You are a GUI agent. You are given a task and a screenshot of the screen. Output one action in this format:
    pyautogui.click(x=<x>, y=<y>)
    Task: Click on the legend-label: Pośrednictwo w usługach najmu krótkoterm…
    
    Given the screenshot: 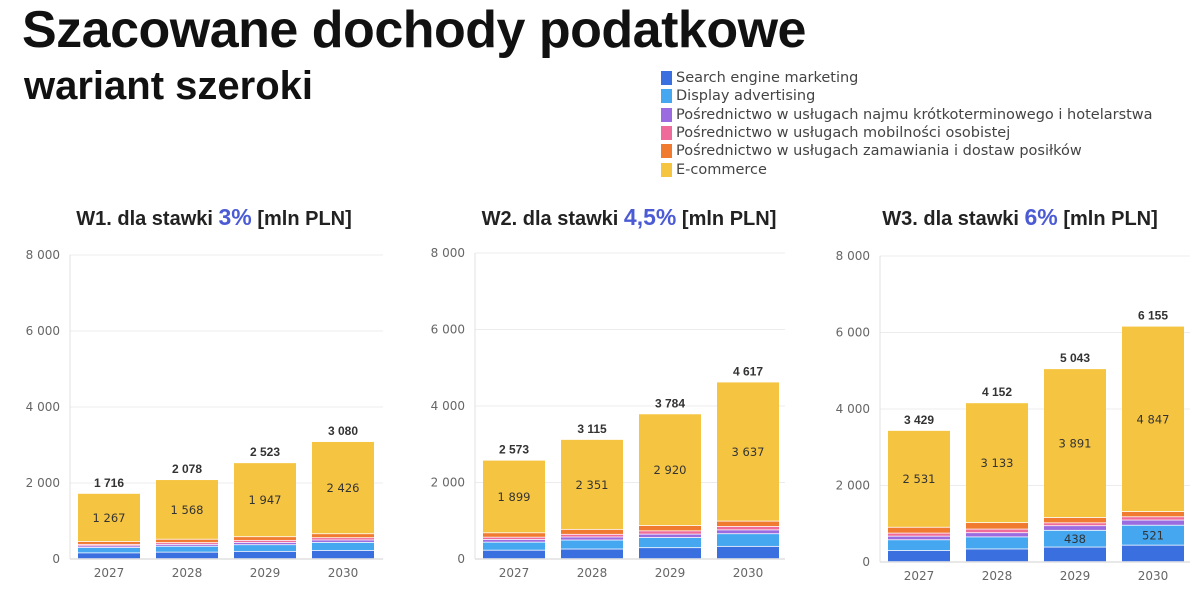 What is the action you would take?
    pyautogui.click(x=914, y=114)
    